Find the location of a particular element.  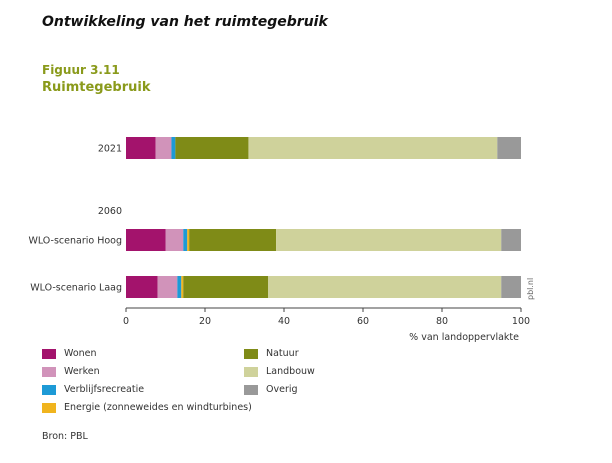

legend-label: Energie (zonneweides en windturbines) is located at coordinates (158, 407).